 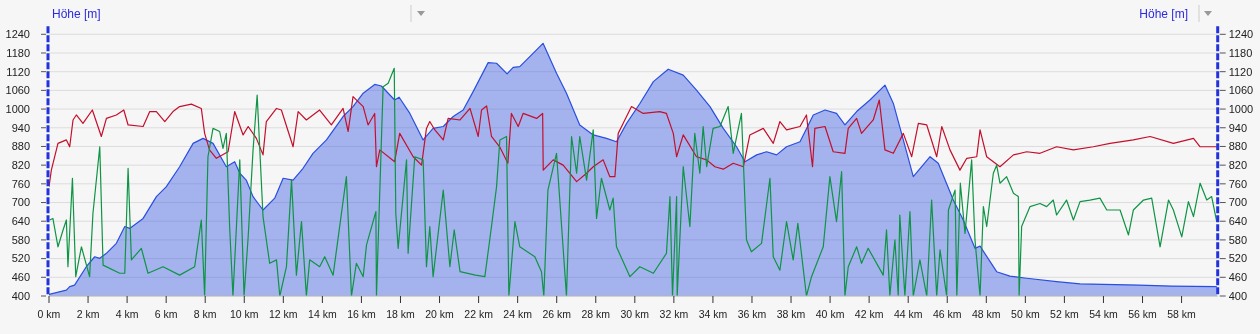 I want to click on x-tick-label: 38 km, so click(x=791, y=314).